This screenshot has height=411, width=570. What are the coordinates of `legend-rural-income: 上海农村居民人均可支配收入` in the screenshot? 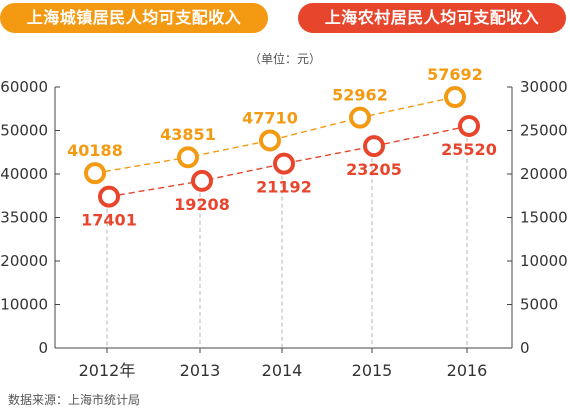 It's located at (432, 18).